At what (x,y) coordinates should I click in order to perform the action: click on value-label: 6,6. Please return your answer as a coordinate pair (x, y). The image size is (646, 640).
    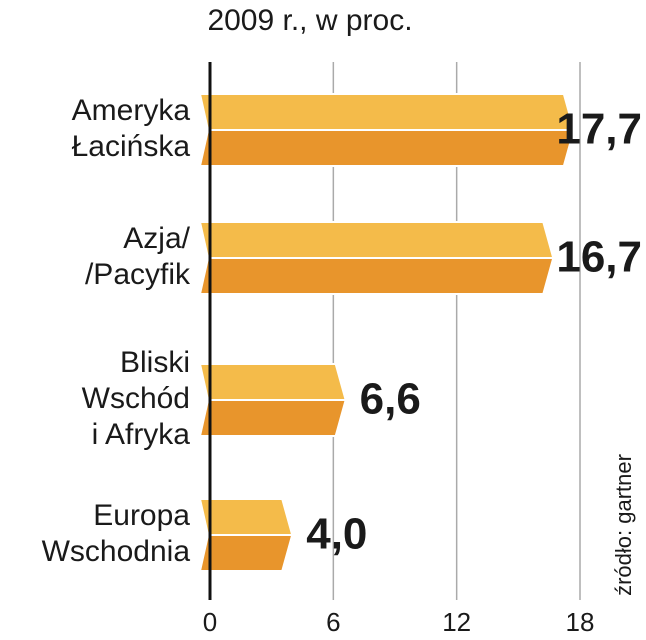
    Looking at the image, I should click on (390, 399).